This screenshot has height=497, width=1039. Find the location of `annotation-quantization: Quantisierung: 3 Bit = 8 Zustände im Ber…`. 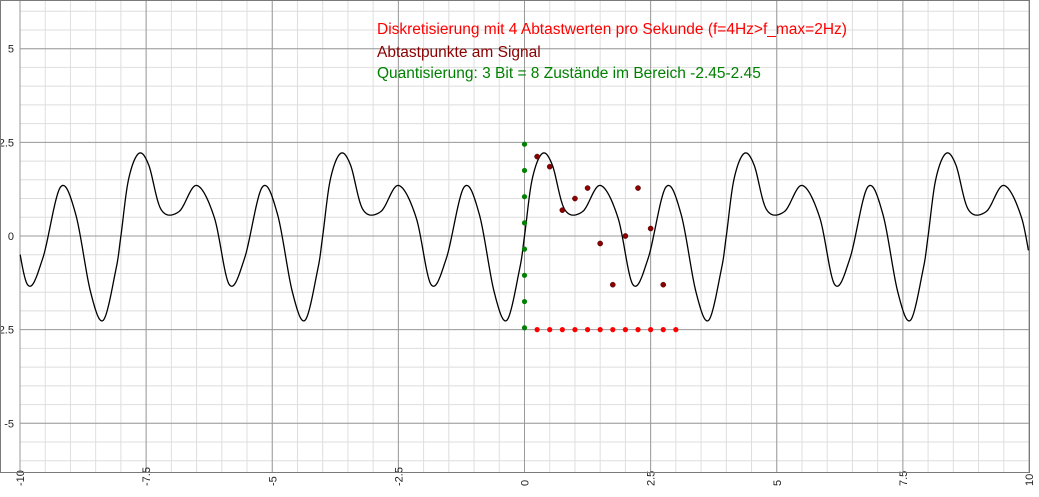

annotation-quantization: Quantisierung: 3 Bit = 8 Zustände im Ber… is located at coordinates (569, 73).